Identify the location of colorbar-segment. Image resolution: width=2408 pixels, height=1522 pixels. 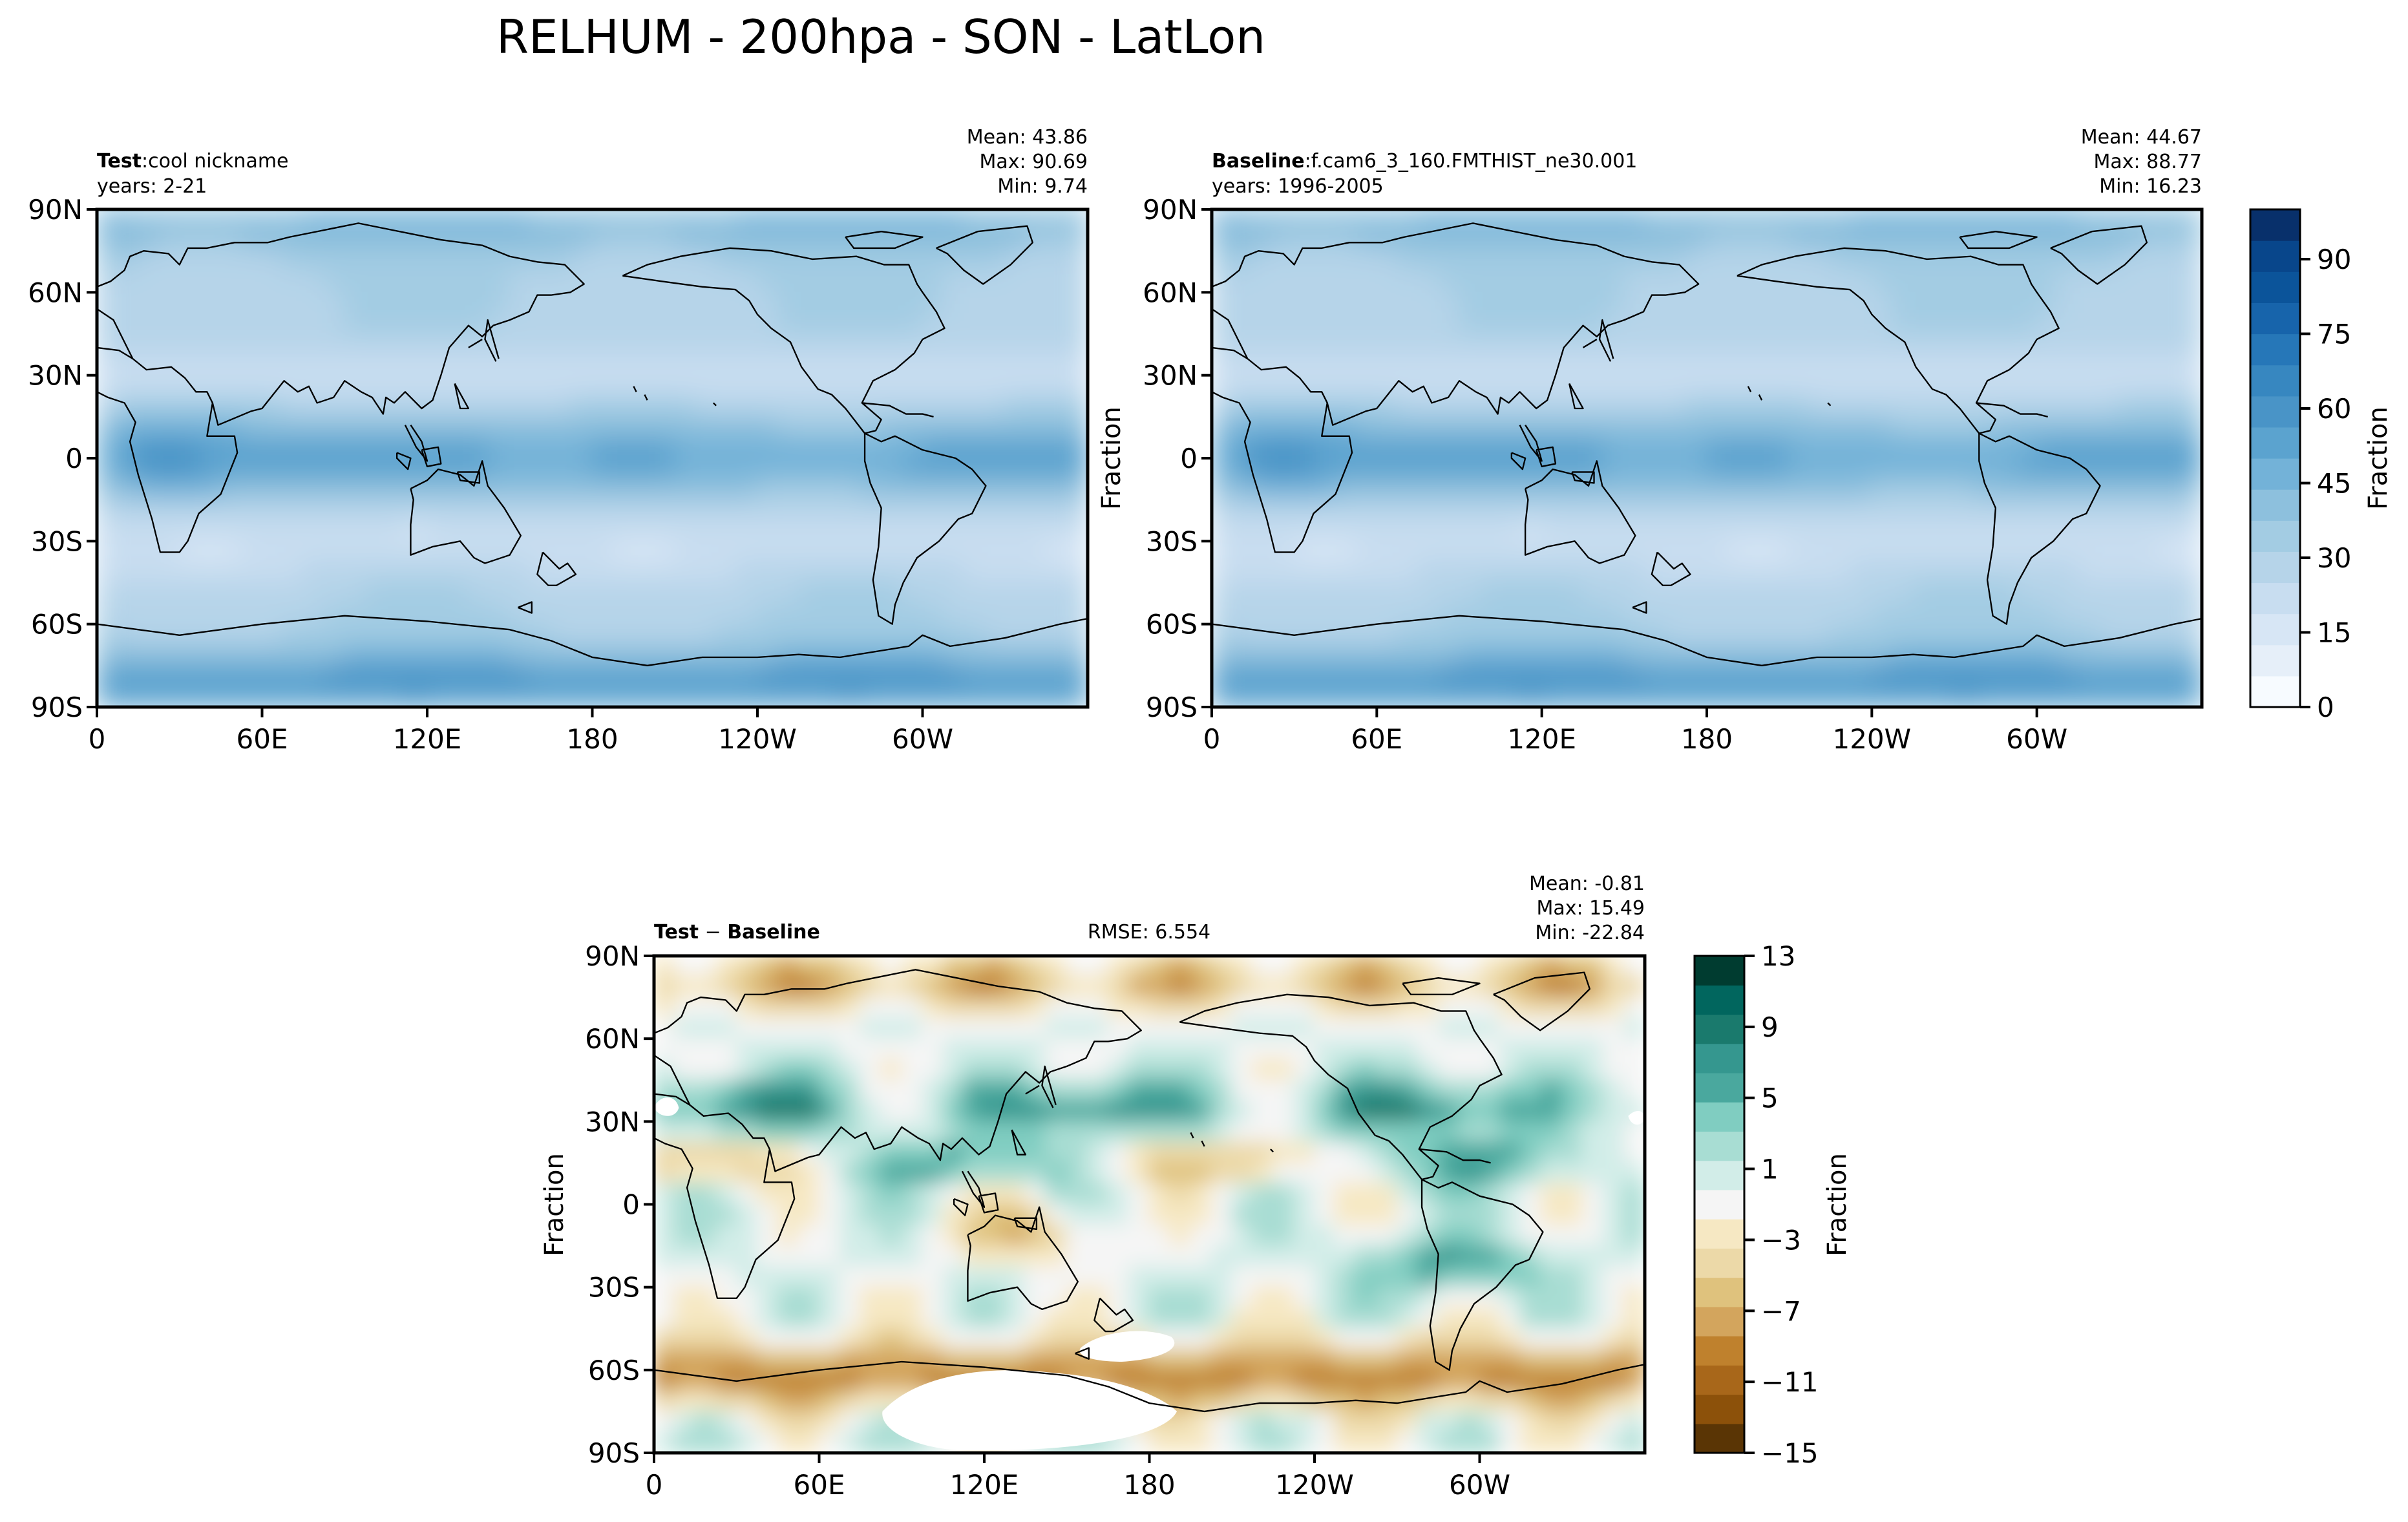
(1719, 1087).